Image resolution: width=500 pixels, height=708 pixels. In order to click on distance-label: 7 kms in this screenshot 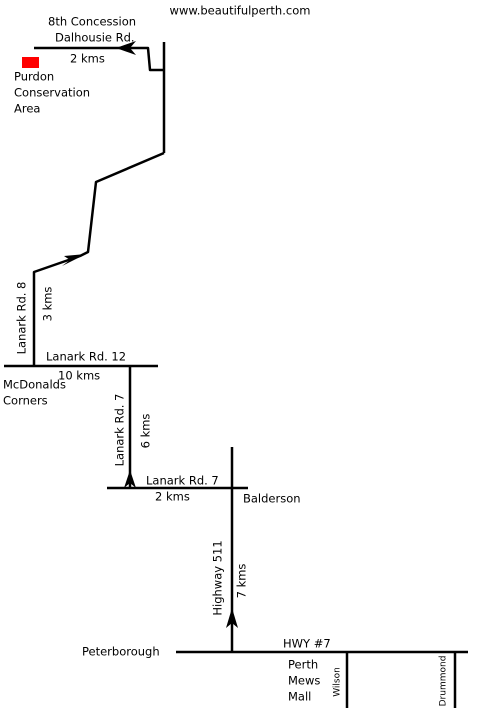, I will do `click(242, 581)`.